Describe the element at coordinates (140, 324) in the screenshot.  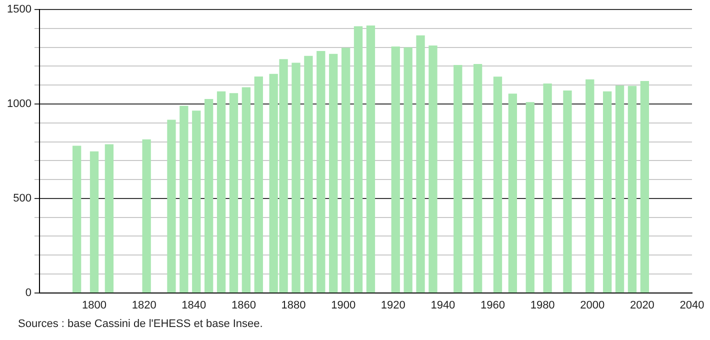
I see `source-note: Sources : base Cassini de l'EHESS et base Insee.` at that location.